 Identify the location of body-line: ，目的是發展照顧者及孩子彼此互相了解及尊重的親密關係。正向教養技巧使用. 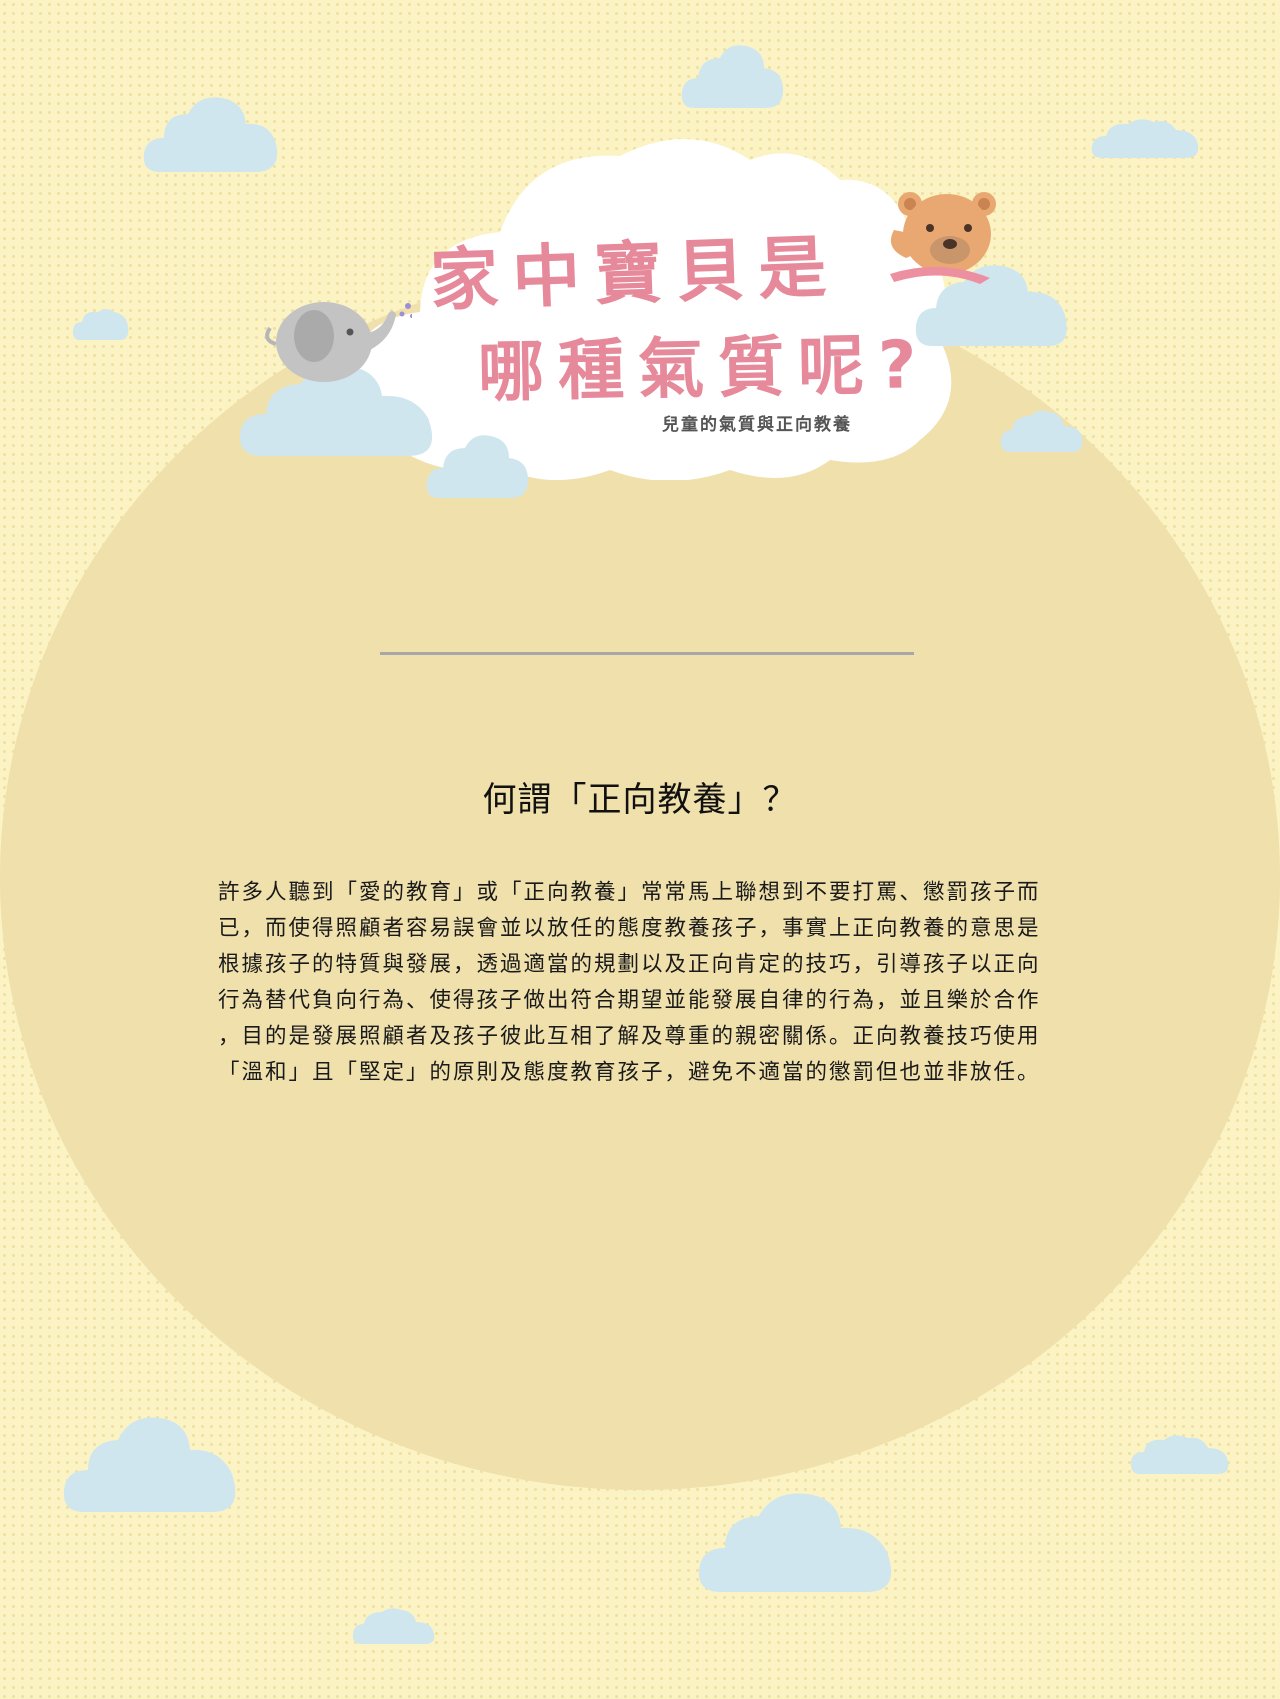
(629, 1036).